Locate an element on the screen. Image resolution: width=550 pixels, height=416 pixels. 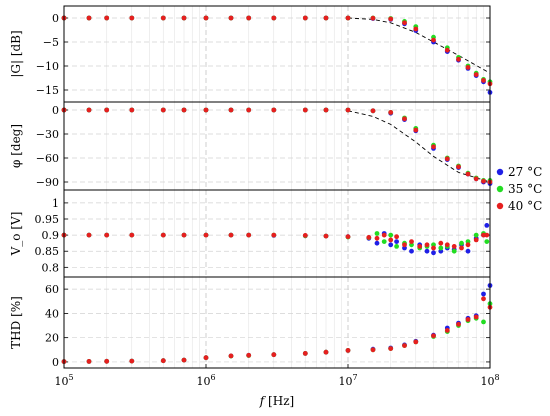
y-tick-label: 1 is located at coordinates (55, 203).